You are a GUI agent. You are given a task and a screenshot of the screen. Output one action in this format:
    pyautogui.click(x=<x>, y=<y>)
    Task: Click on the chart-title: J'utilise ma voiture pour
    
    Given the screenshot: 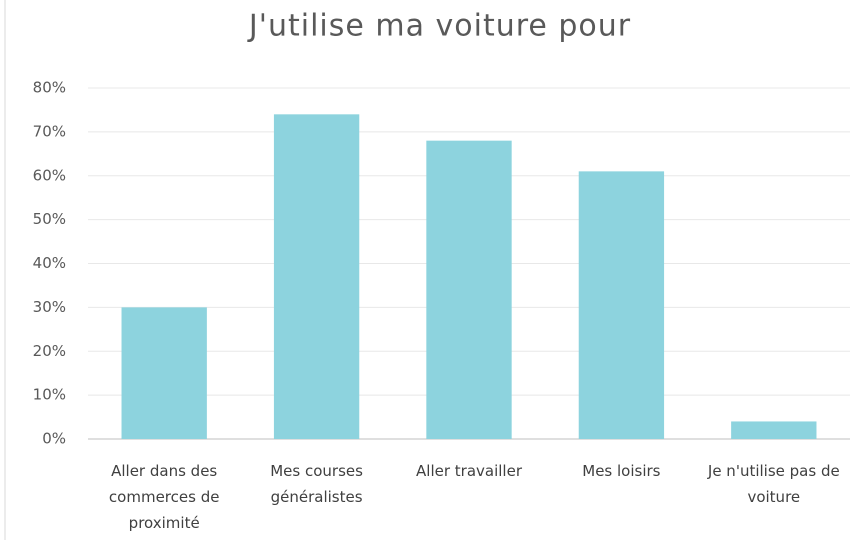 What is the action you would take?
    pyautogui.click(x=439, y=26)
    